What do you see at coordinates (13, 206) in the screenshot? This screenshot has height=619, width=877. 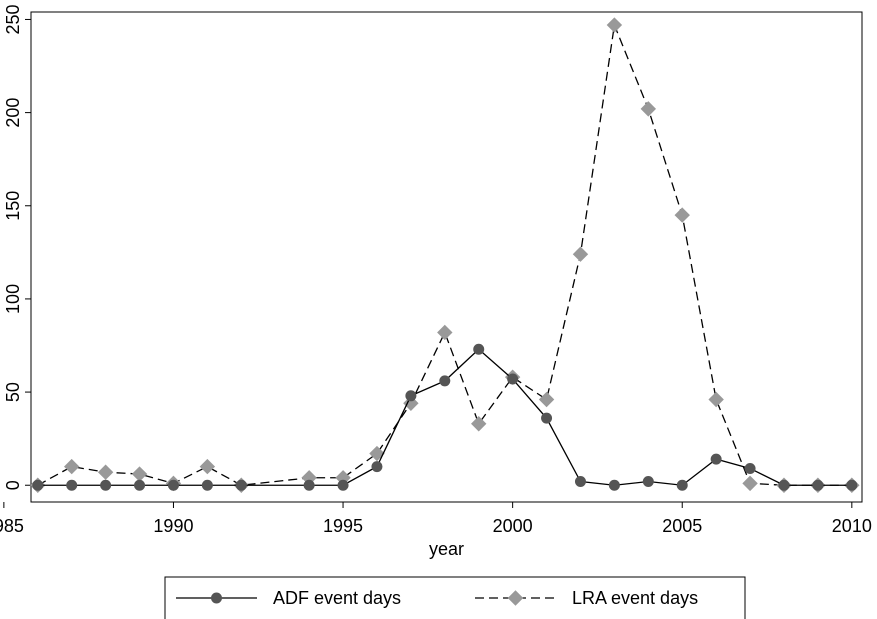 I see `y-tick-label: 150` at bounding box center [13, 206].